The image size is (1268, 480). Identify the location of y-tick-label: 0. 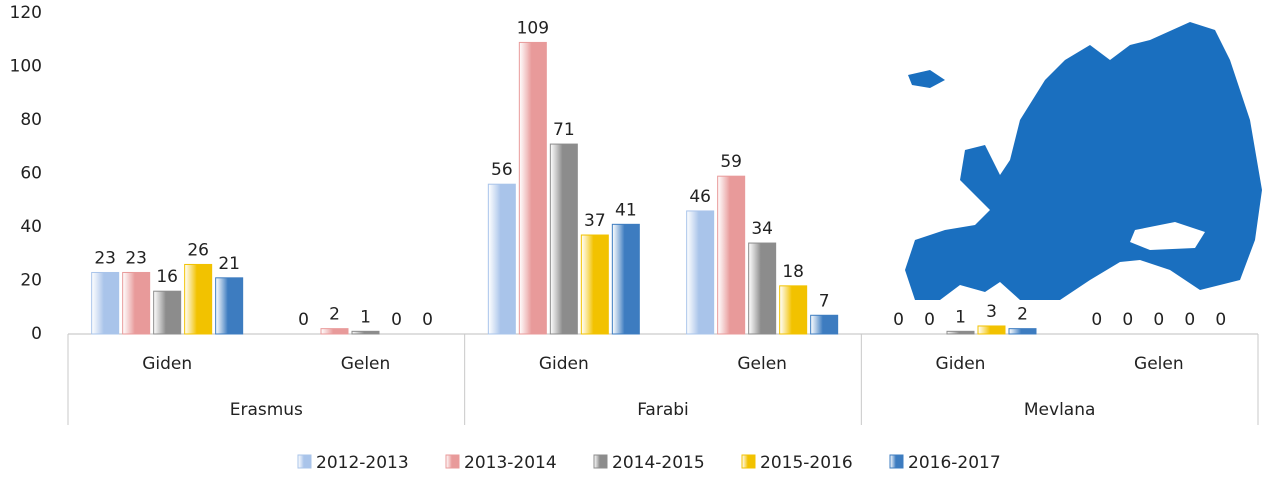
(36, 334).